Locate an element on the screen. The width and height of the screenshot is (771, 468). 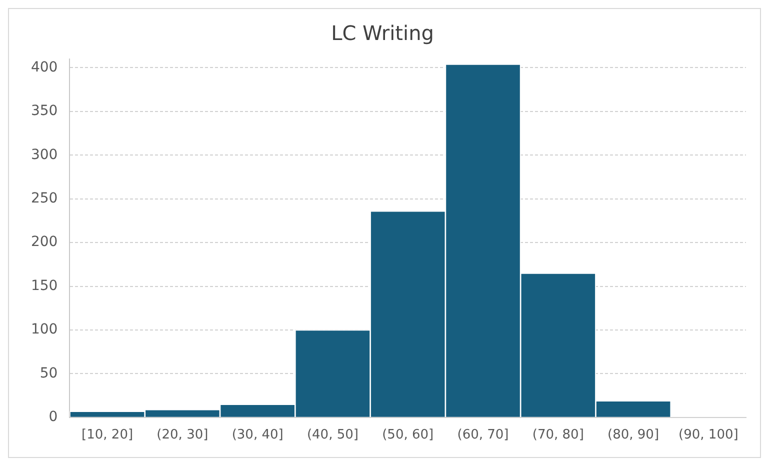
x-tick-label: [10, 20] is located at coordinates (108, 435).